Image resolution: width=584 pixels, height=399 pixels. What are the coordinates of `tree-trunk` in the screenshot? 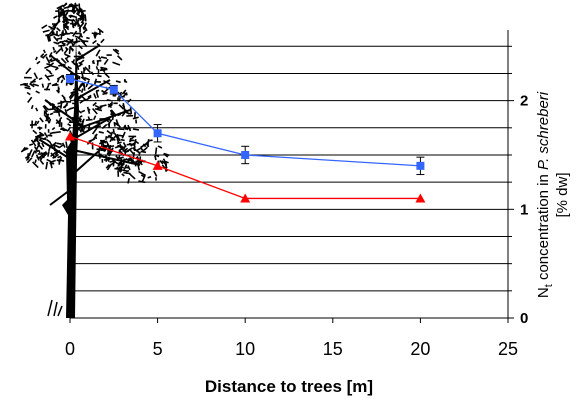 It's located at (70, 179).